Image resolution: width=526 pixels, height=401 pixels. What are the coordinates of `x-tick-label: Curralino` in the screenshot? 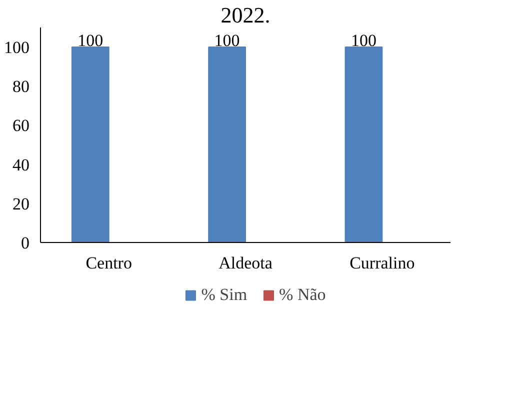 It's located at (382, 263).